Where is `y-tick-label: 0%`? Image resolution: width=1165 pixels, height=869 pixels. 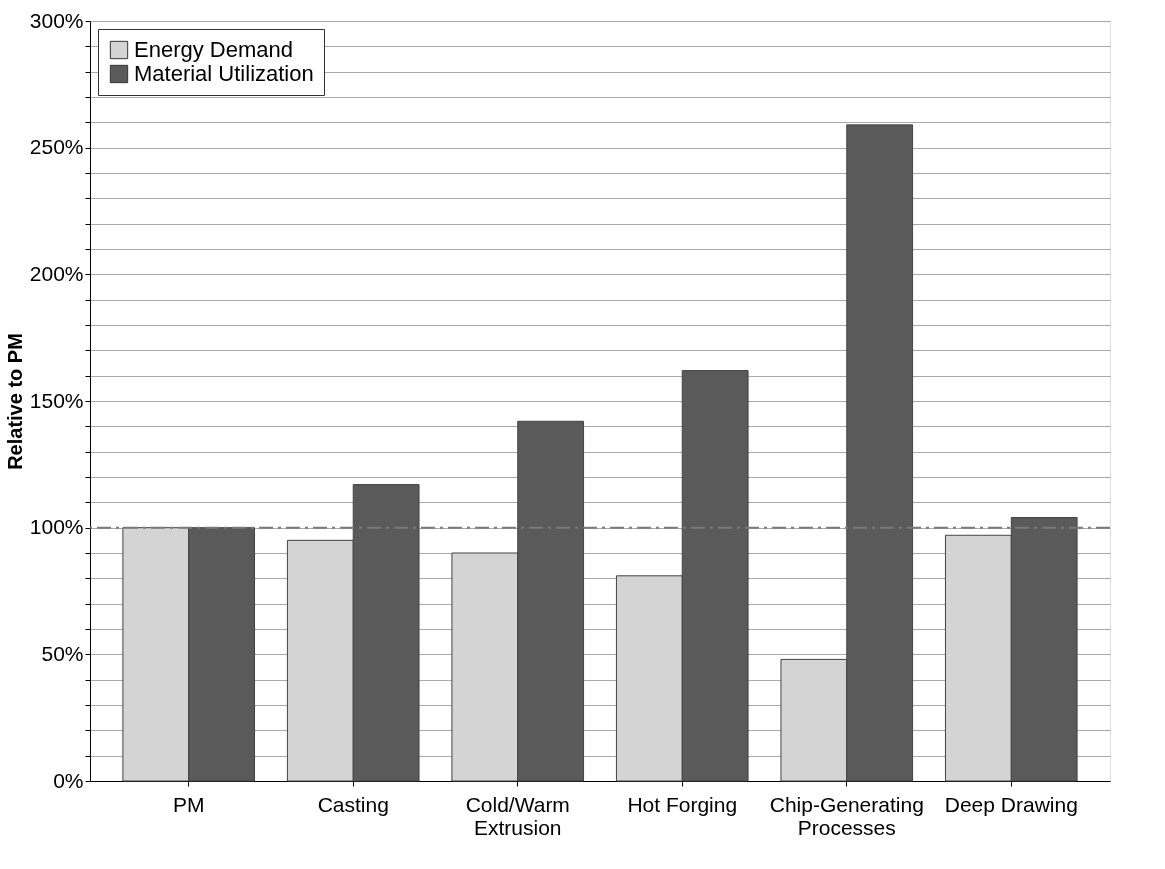 y-tick-label: 0% is located at coordinates (68, 780).